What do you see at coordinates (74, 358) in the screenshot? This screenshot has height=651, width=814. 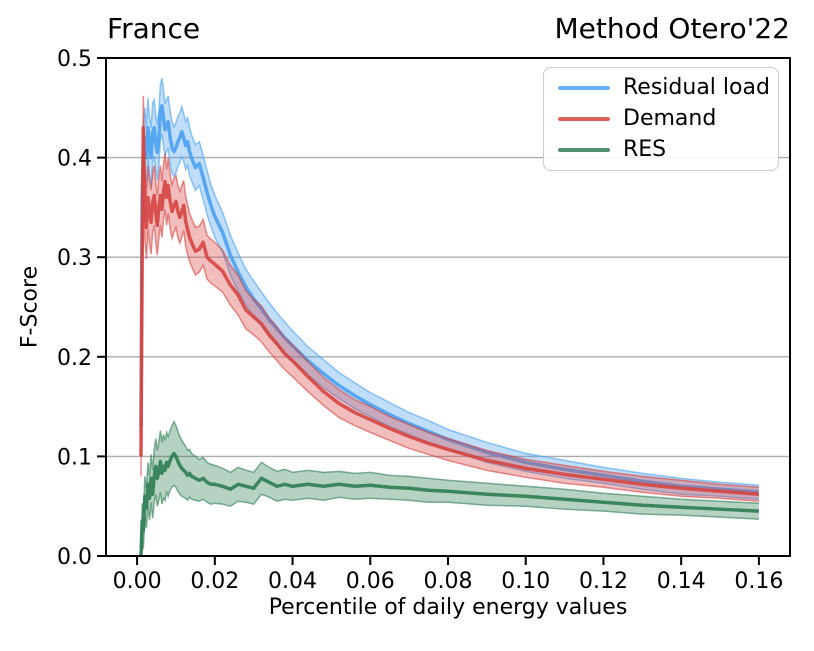 I see `y-tick-label: 0.2` at bounding box center [74, 358].